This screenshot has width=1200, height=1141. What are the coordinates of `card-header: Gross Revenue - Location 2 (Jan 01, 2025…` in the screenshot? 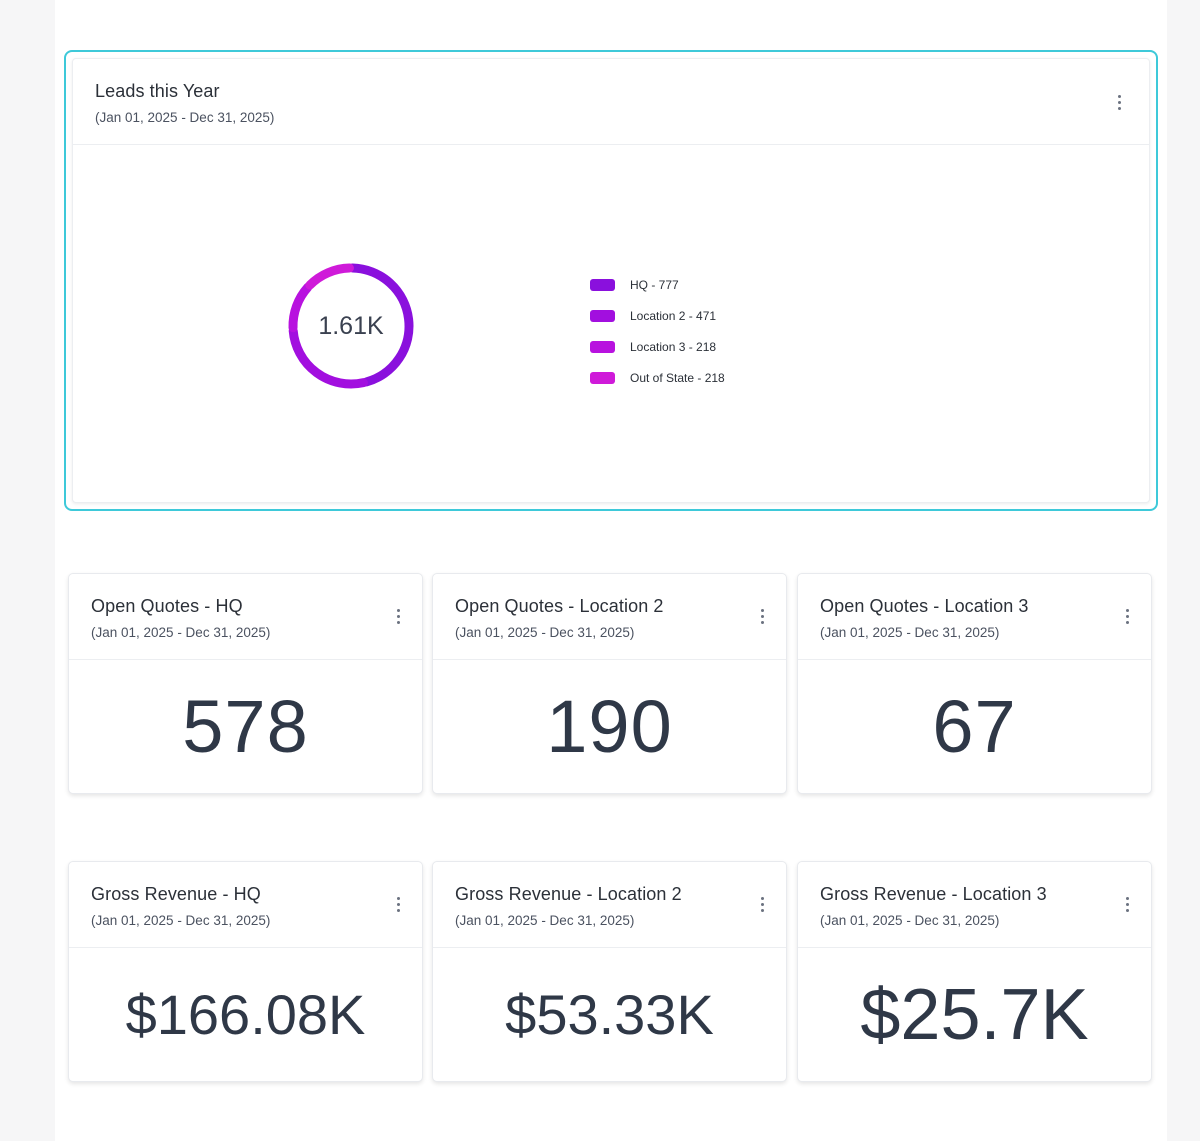 It's located at (609, 905).